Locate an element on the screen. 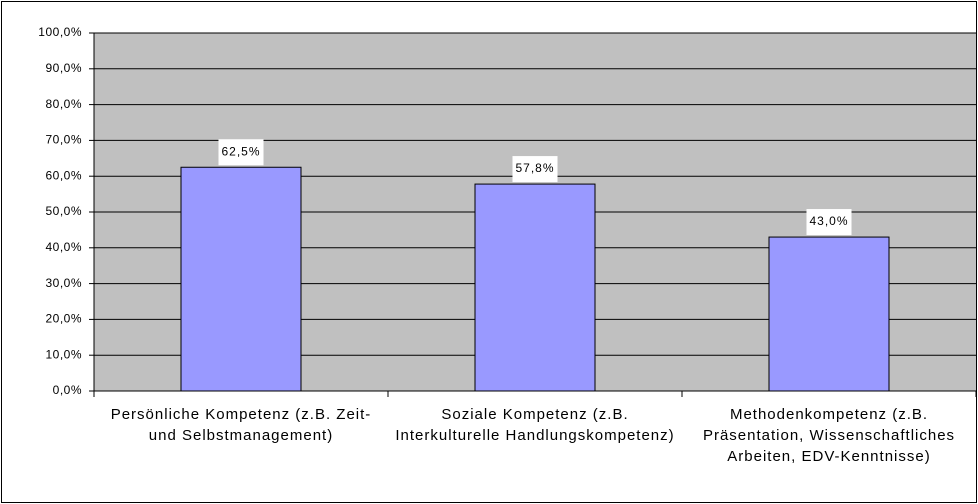  y-tick-label: 20,0% is located at coordinates (63, 319).